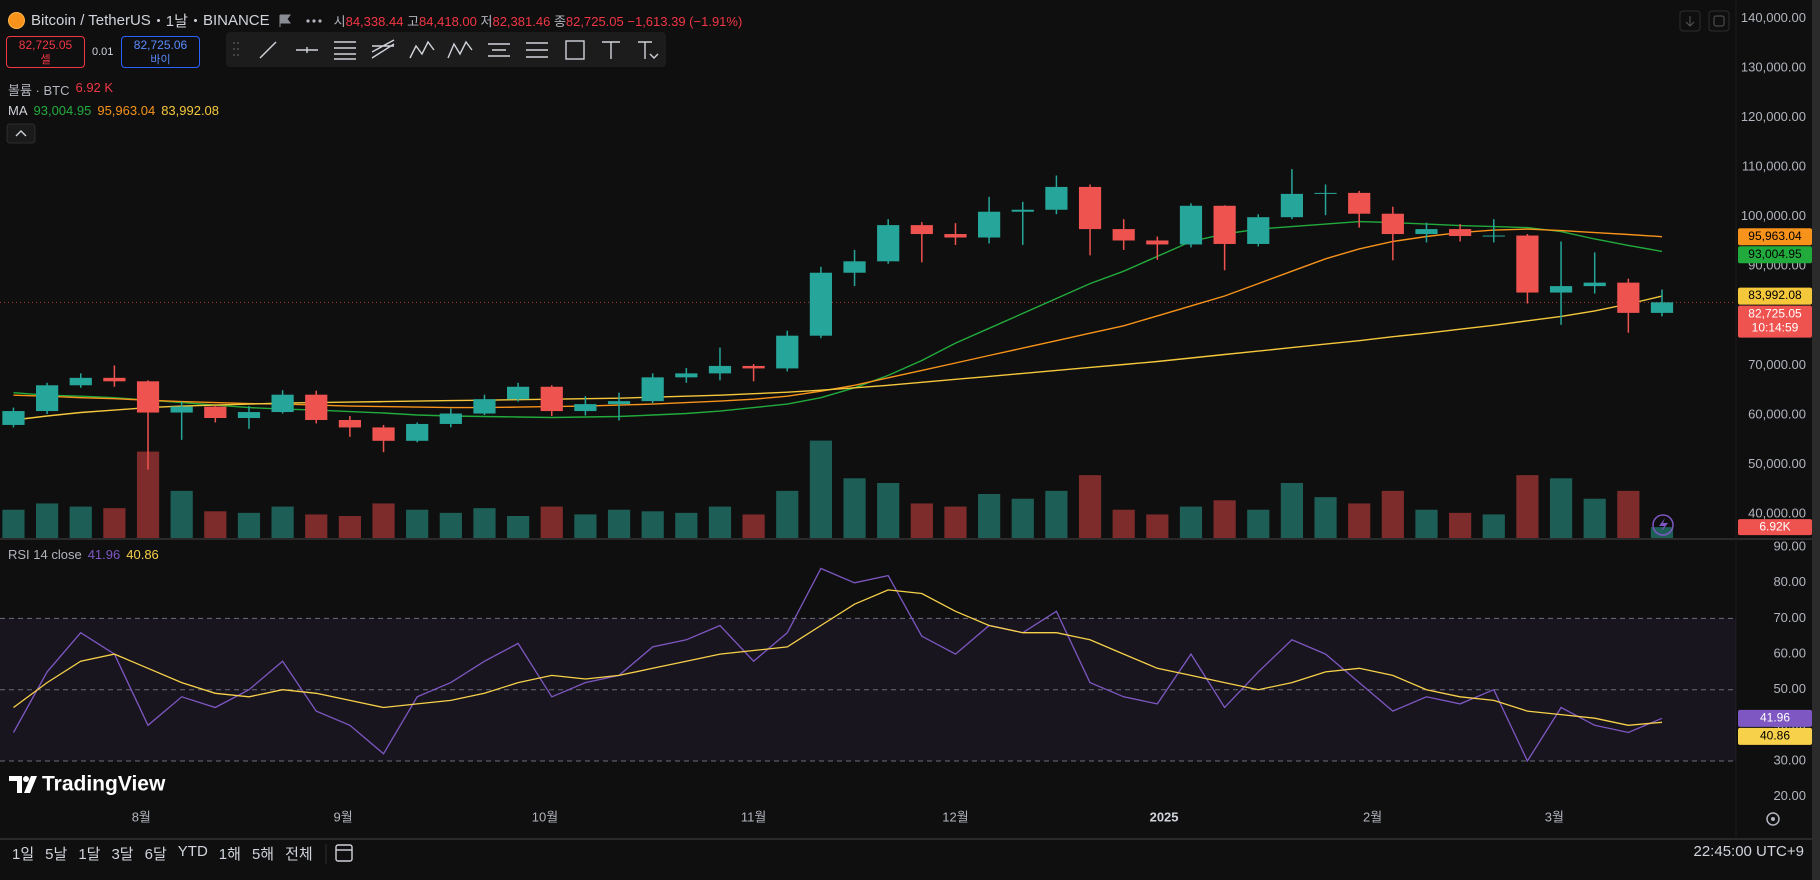 This screenshot has height=880, width=1820. I want to click on alert-icon, so click(1663, 525).